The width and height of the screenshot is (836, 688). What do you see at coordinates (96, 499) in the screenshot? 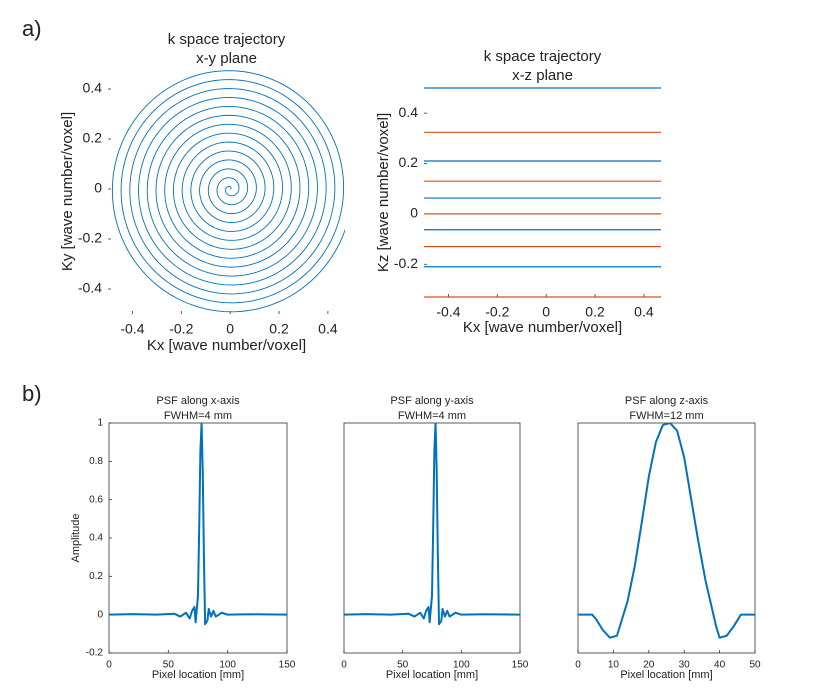
I see `y-tick-label: 0.6` at bounding box center [96, 499].